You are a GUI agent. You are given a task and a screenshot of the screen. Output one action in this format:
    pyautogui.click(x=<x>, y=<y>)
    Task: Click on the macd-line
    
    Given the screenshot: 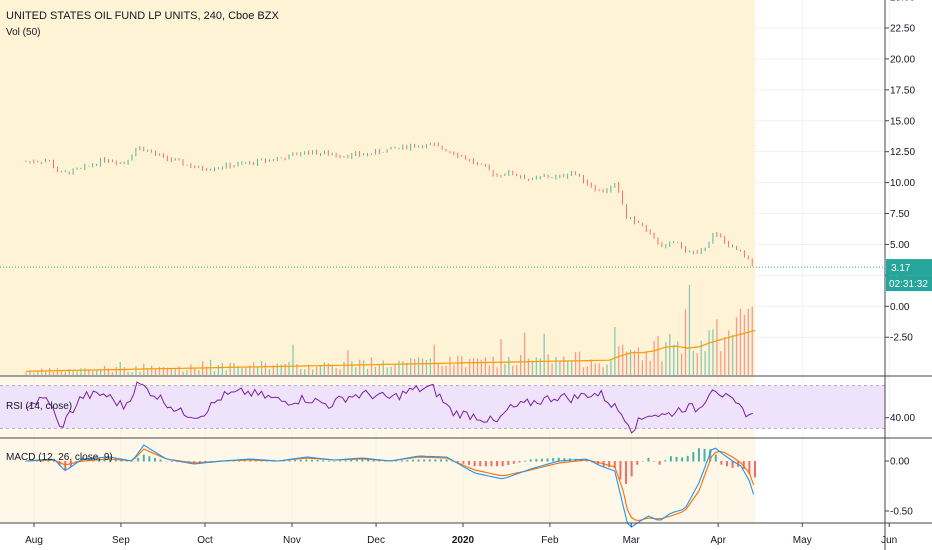 What is the action you would take?
    pyautogui.click(x=390, y=486)
    